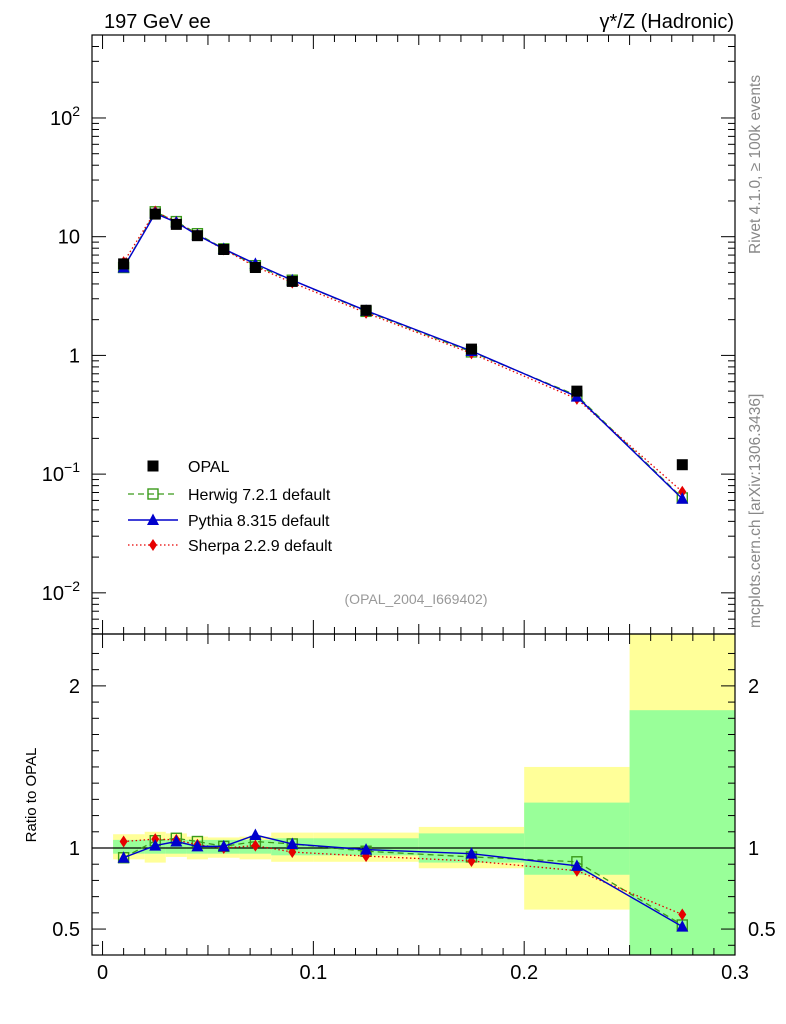 The image size is (786, 1024). What do you see at coordinates (209, 467) in the screenshot?
I see `opal-legend-label: OPAL` at bounding box center [209, 467].